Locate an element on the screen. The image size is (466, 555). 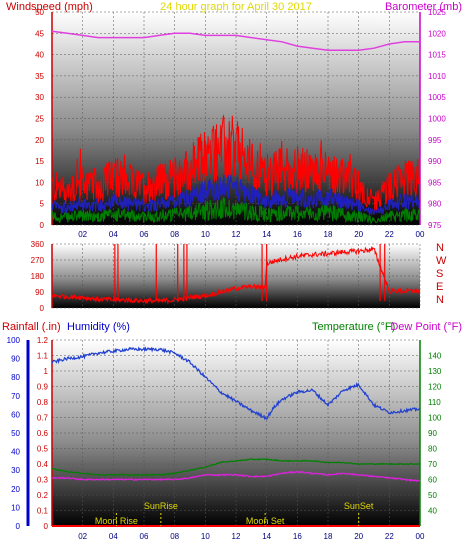
humidity-axis-tick-label: 40 is located at coordinates (15, 452).